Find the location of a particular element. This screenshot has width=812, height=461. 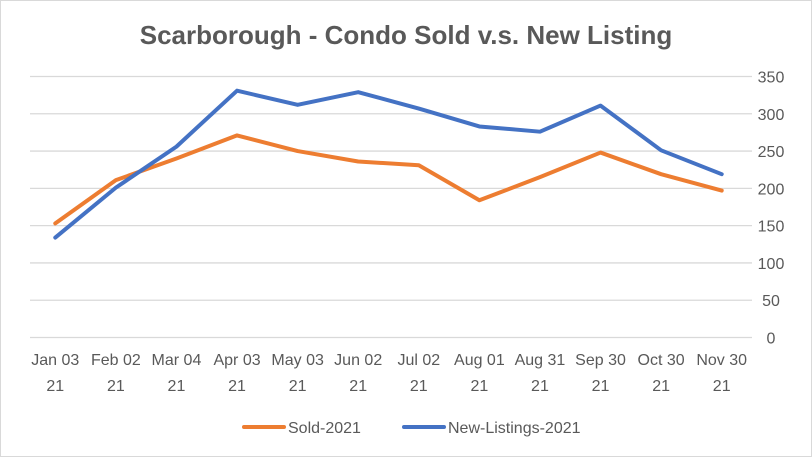

legend-label: New-Listings-2021 is located at coordinates (514, 428).